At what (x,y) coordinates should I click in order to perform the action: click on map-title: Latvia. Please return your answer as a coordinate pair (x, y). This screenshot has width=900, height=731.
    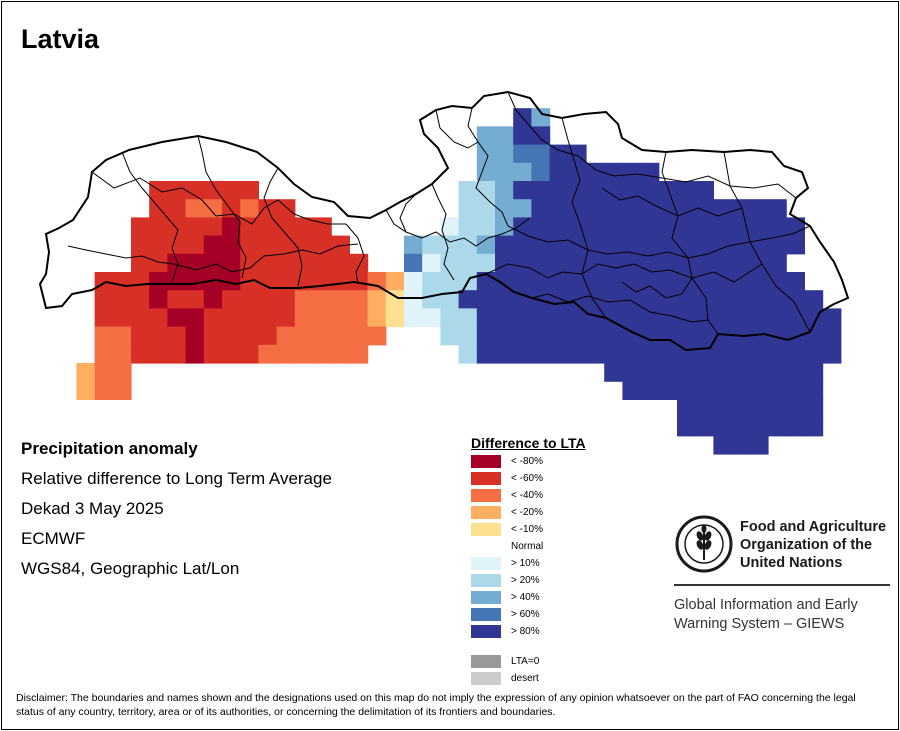
    Looking at the image, I should click on (60, 39).